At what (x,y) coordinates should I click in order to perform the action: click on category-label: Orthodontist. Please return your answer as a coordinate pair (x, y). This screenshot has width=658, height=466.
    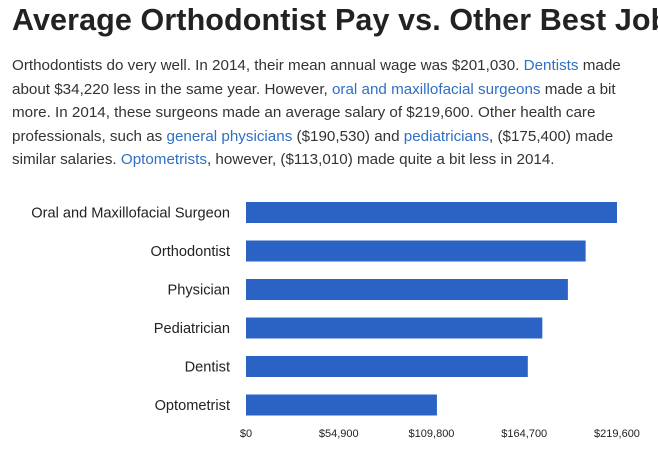
    Looking at the image, I should click on (191, 252).